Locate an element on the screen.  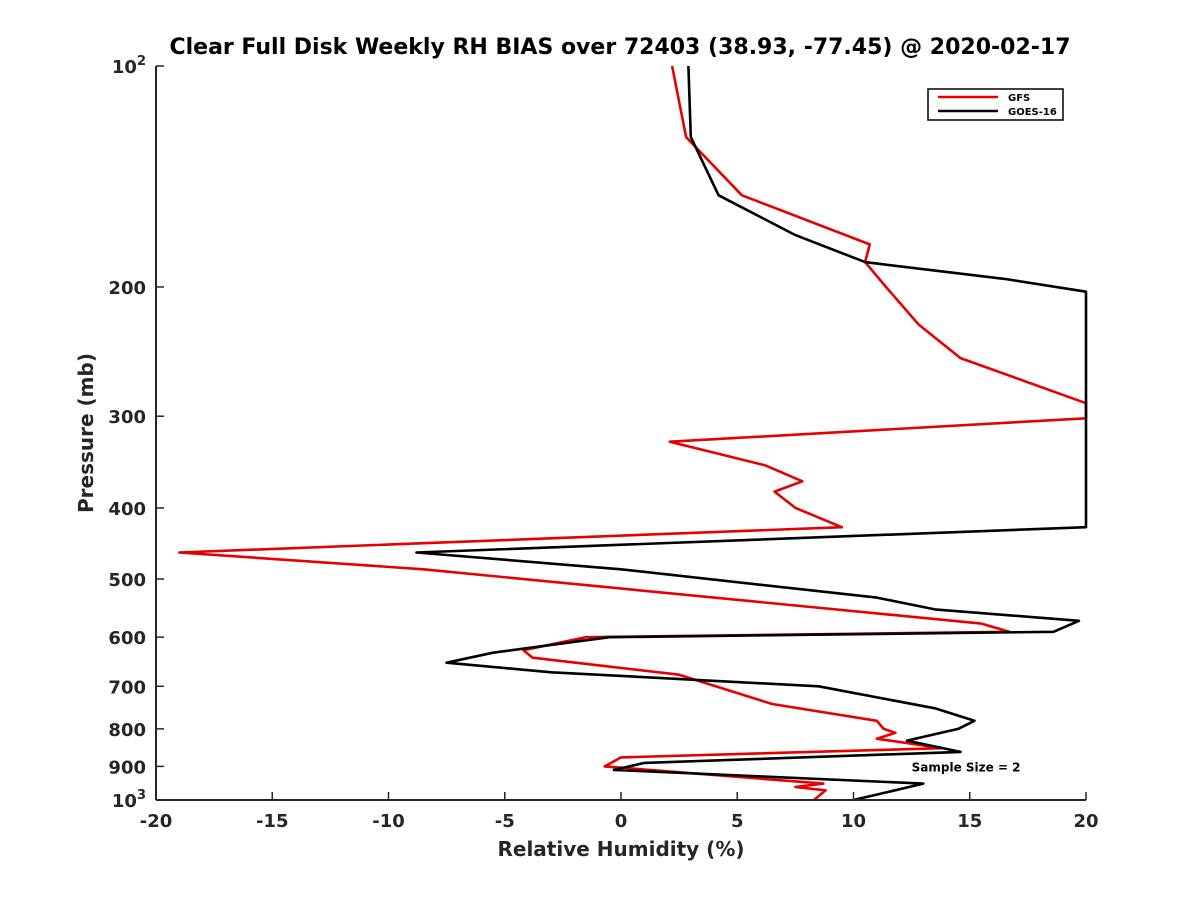
y-axis-ticks: 10² 200 300 400 500 600 700 800 900 10³ is located at coordinates (136, 433).